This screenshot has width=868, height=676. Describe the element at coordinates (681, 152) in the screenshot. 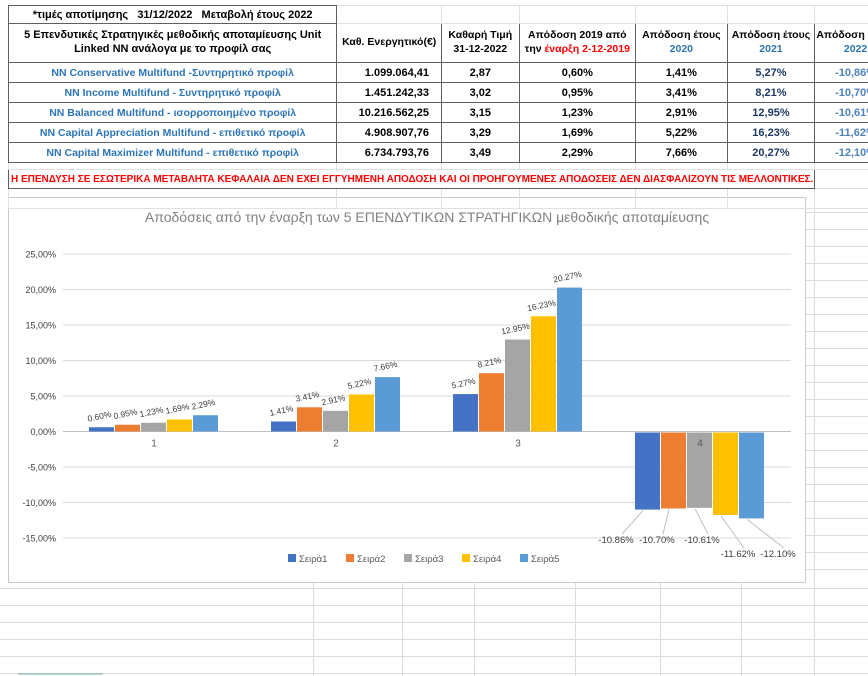

I see `return-2020-cell: 7,66%` at that location.